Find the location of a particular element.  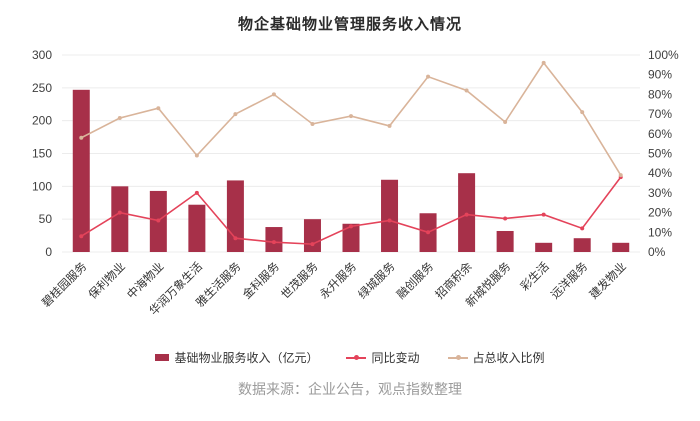

legend-item-yoy: 同比变动 is located at coordinates (383, 357).